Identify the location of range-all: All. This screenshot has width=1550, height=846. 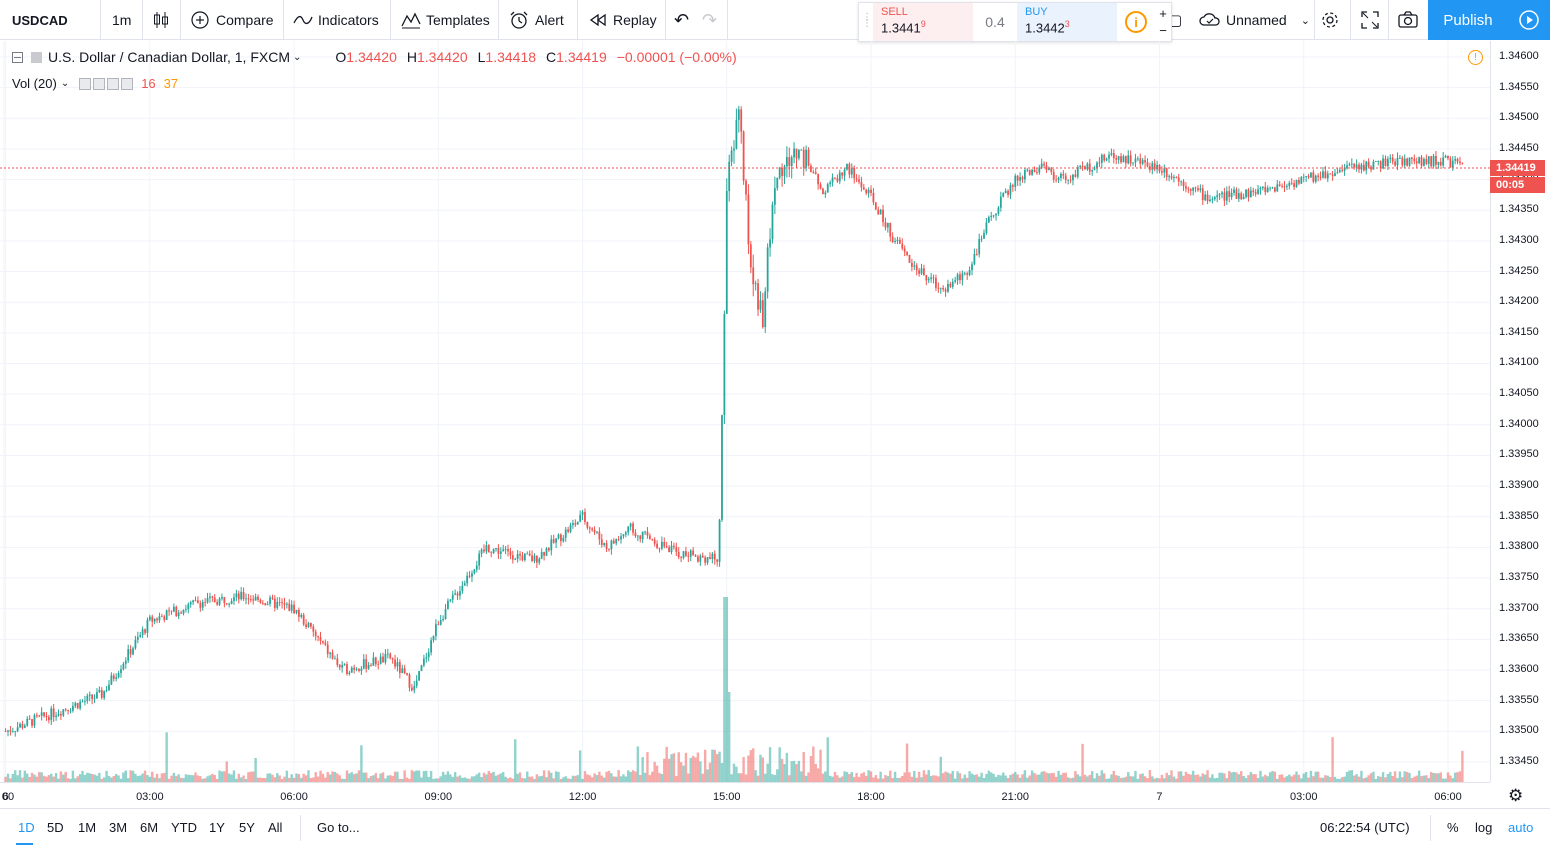
(275, 827).